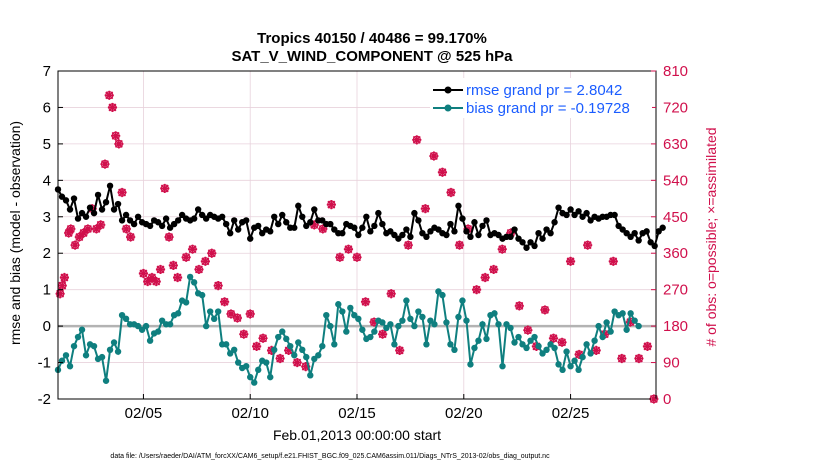 Image resolution: width=830 pixels, height=475 pixels. Describe the element at coordinates (671, 363) in the screenshot. I see `y-right-tick-label: 90` at that location.